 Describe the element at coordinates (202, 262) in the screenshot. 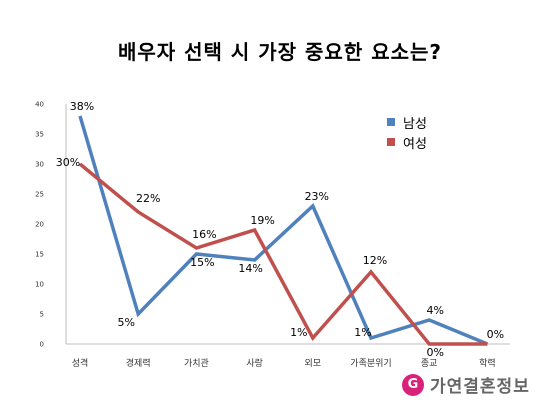

I see `data-label-male: 15%` at that location.